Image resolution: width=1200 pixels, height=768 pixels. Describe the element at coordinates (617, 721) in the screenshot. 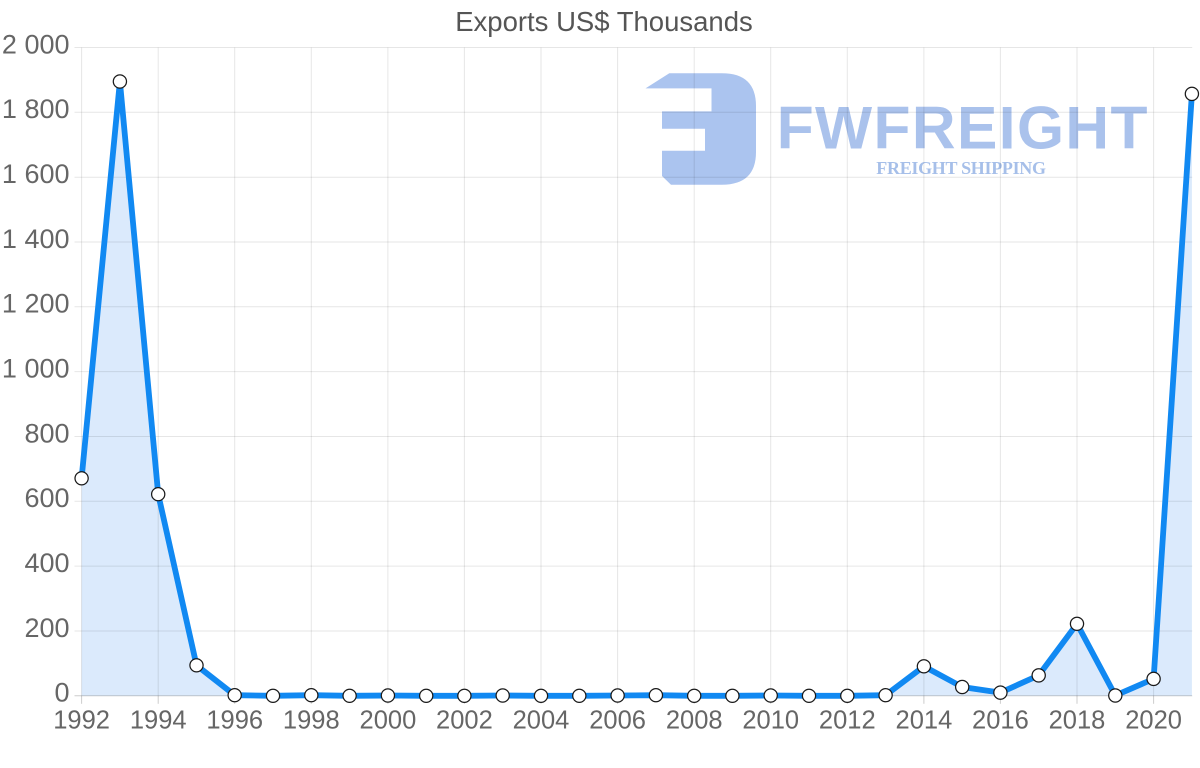

I see `svg-text: 2006` at that location.